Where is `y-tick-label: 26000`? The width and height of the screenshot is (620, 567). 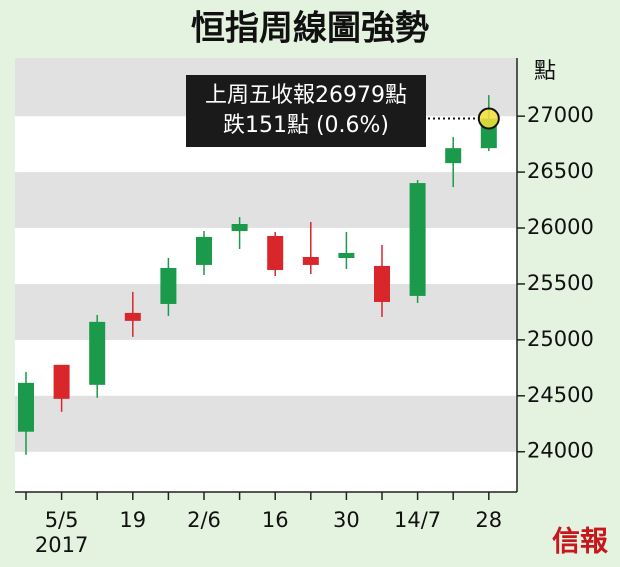 y-tick-label: 26000 is located at coordinates (560, 227).